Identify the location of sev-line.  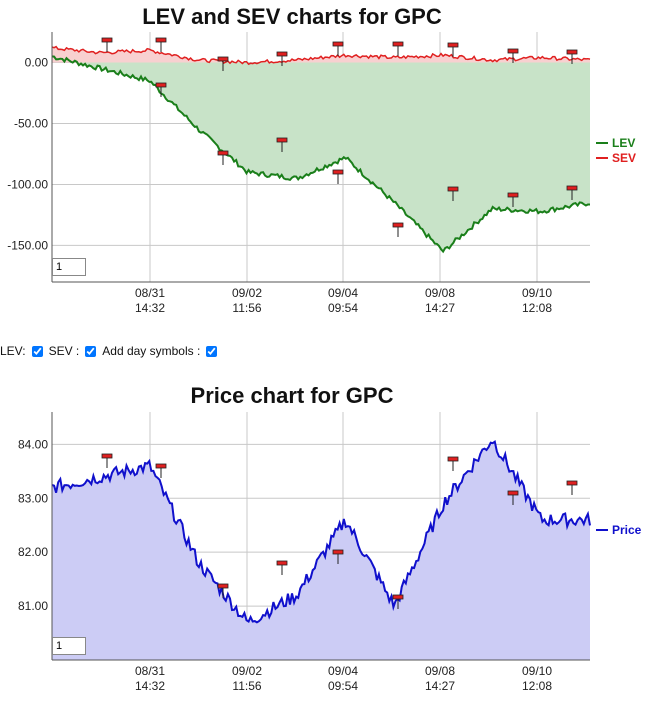
(321, 55).